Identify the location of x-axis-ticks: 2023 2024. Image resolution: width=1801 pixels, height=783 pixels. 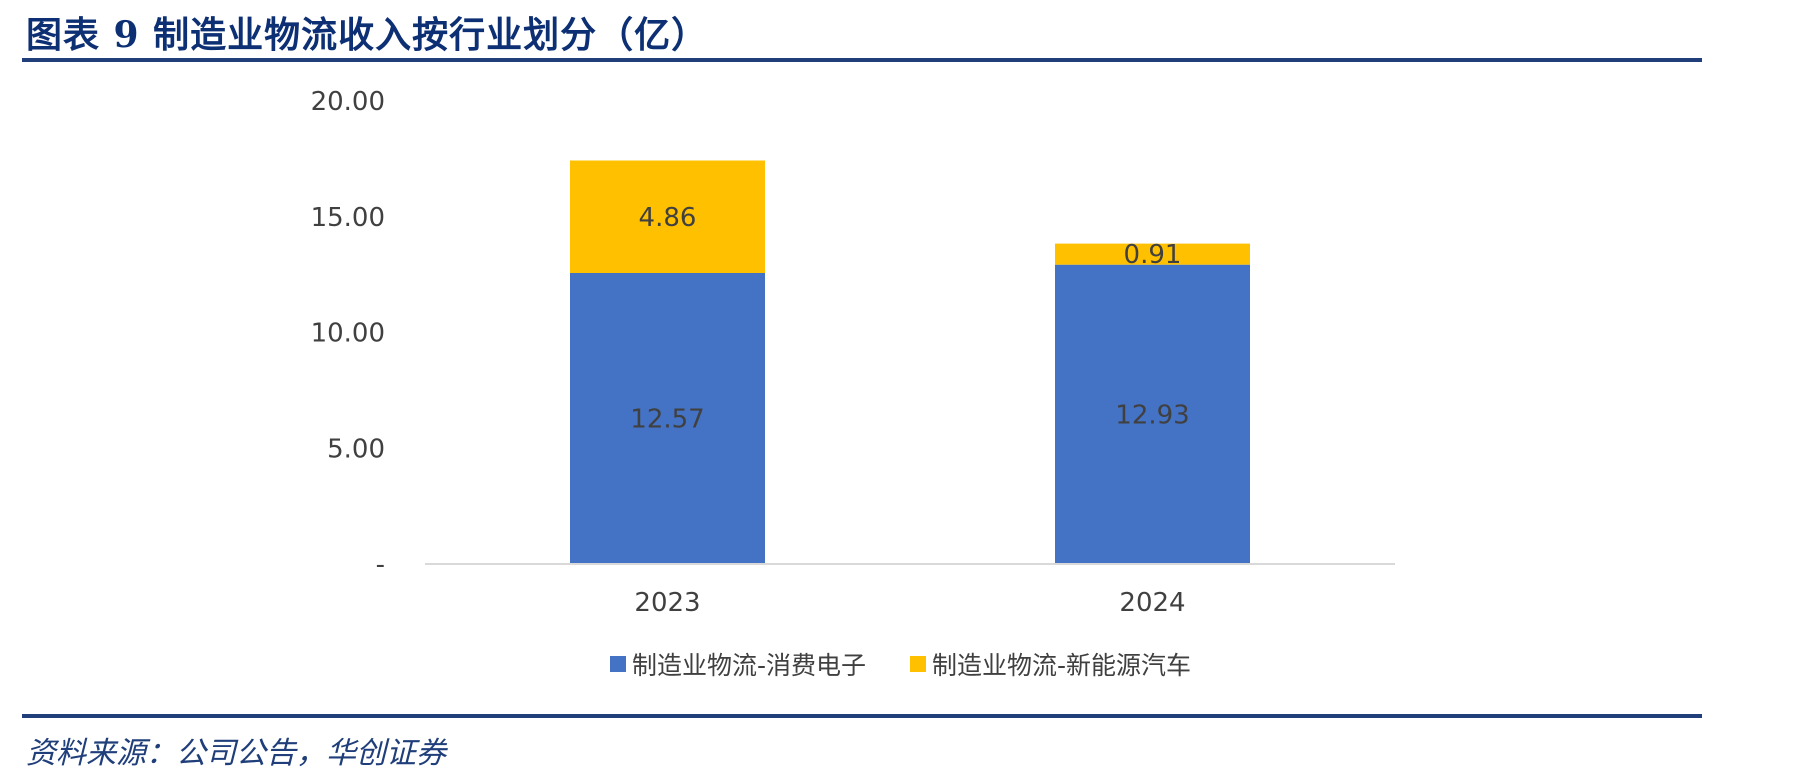
(909, 603).